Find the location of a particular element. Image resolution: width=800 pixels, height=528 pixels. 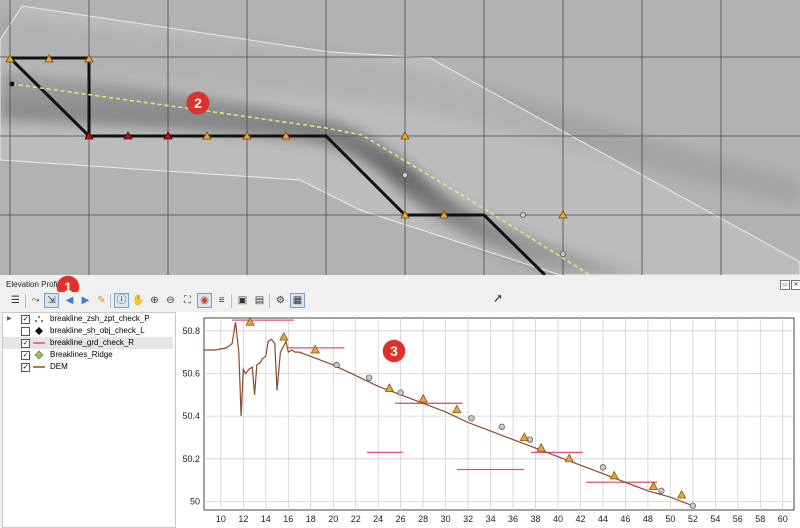

nudge-left-icon: ◀ is located at coordinates (69, 300).